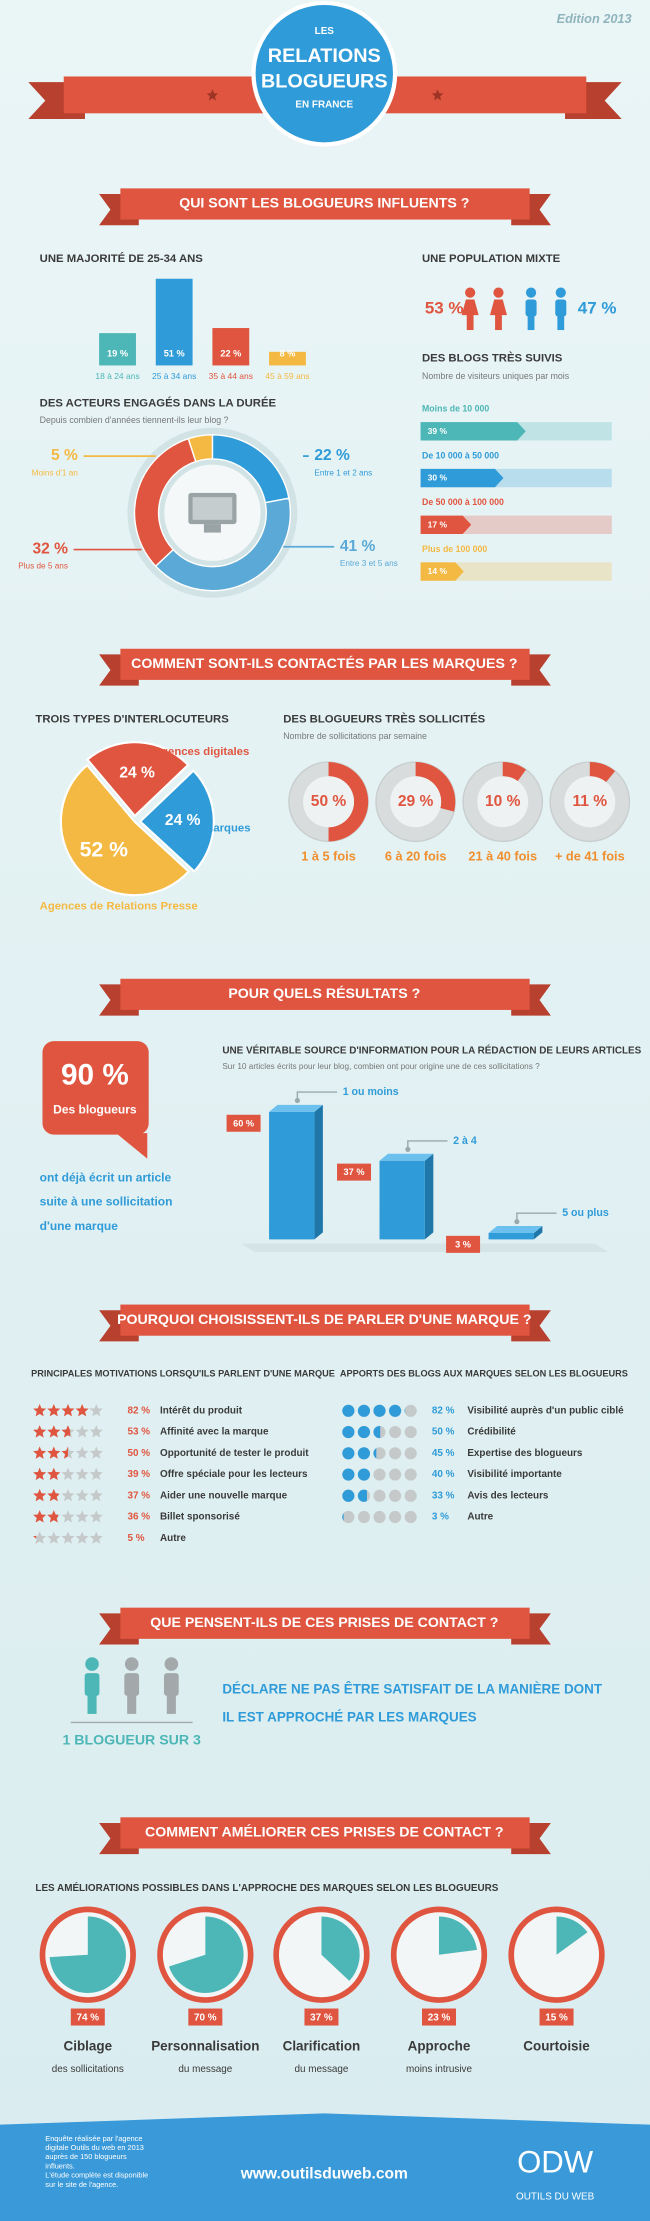 This screenshot has width=650, height=2221. I want to click on person-icon, so click(498, 309).